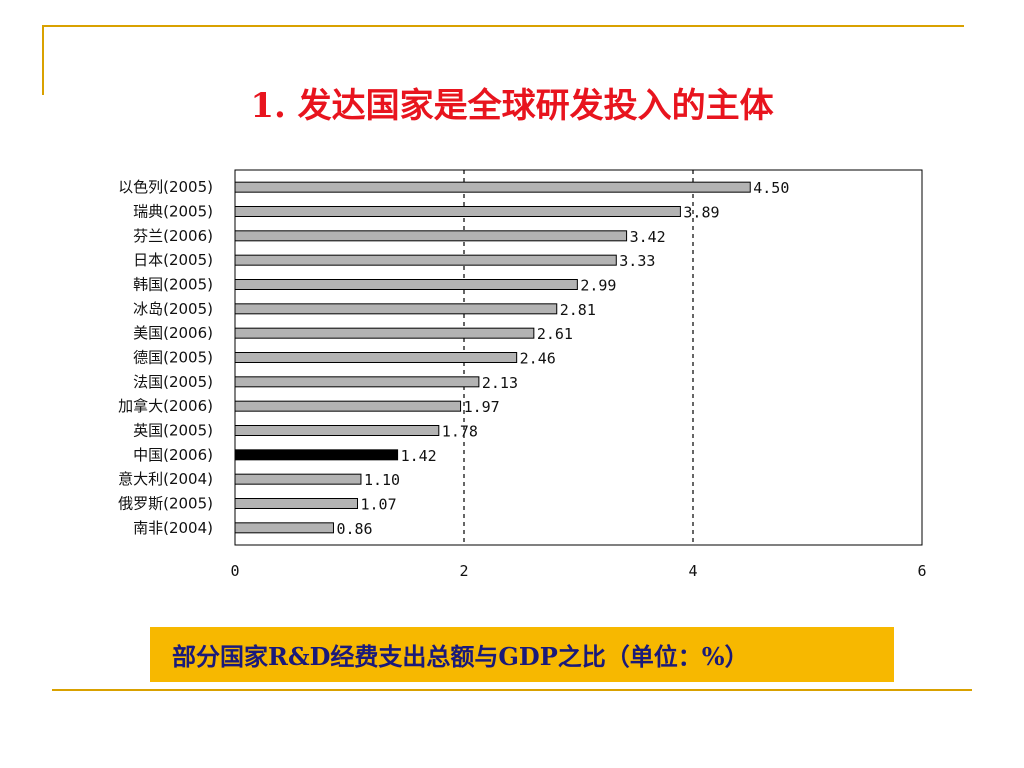 This screenshot has width=1024, height=768. I want to click on x-tick-label: 4, so click(692, 571).